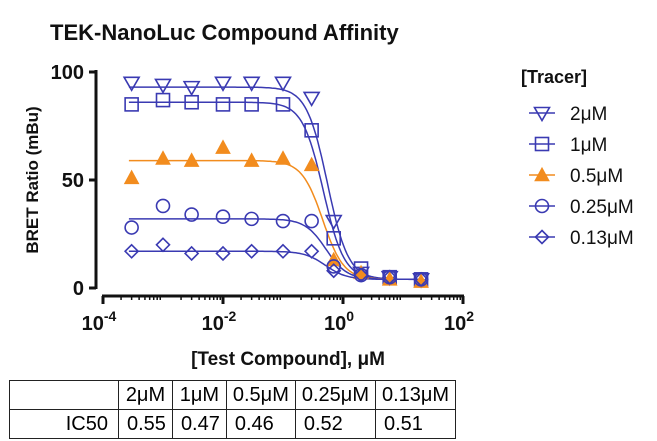 Image resolution: width=657 pixels, height=441 pixels. What do you see at coordinates (260, 424) in the screenshot?
I see `table-cell: 0.46` at bounding box center [260, 424].